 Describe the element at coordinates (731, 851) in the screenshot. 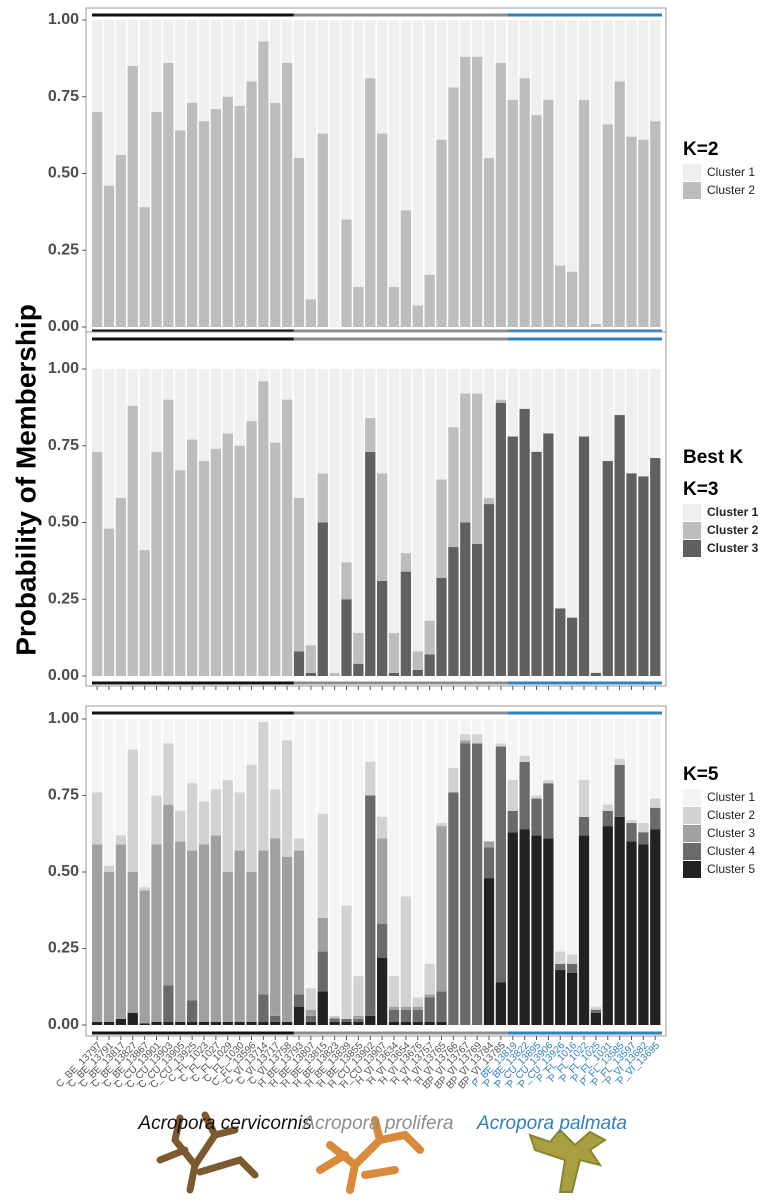

I see `legend-label: Cluster 4` at that location.